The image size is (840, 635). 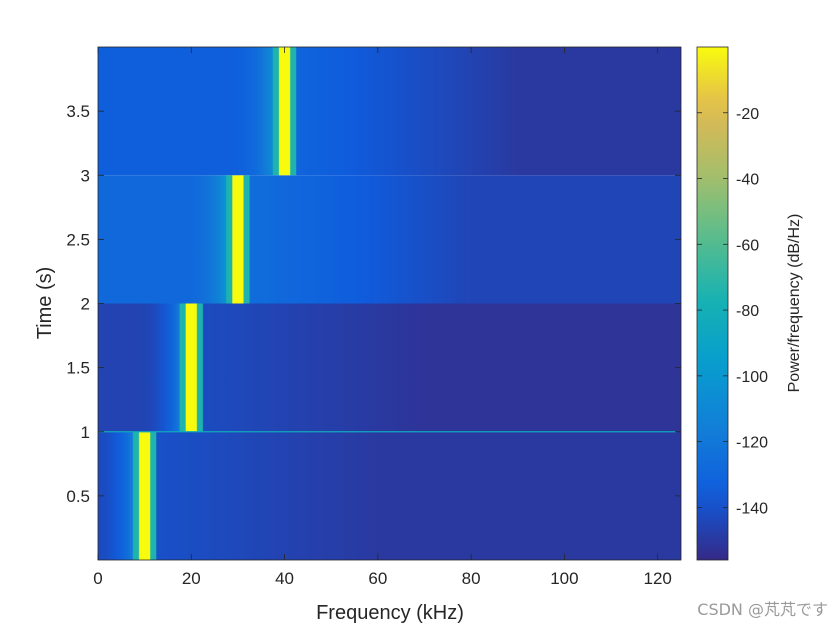 What do you see at coordinates (85, 304) in the screenshot?
I see `y-tick-label: 2` at bounding box center [85, 304].